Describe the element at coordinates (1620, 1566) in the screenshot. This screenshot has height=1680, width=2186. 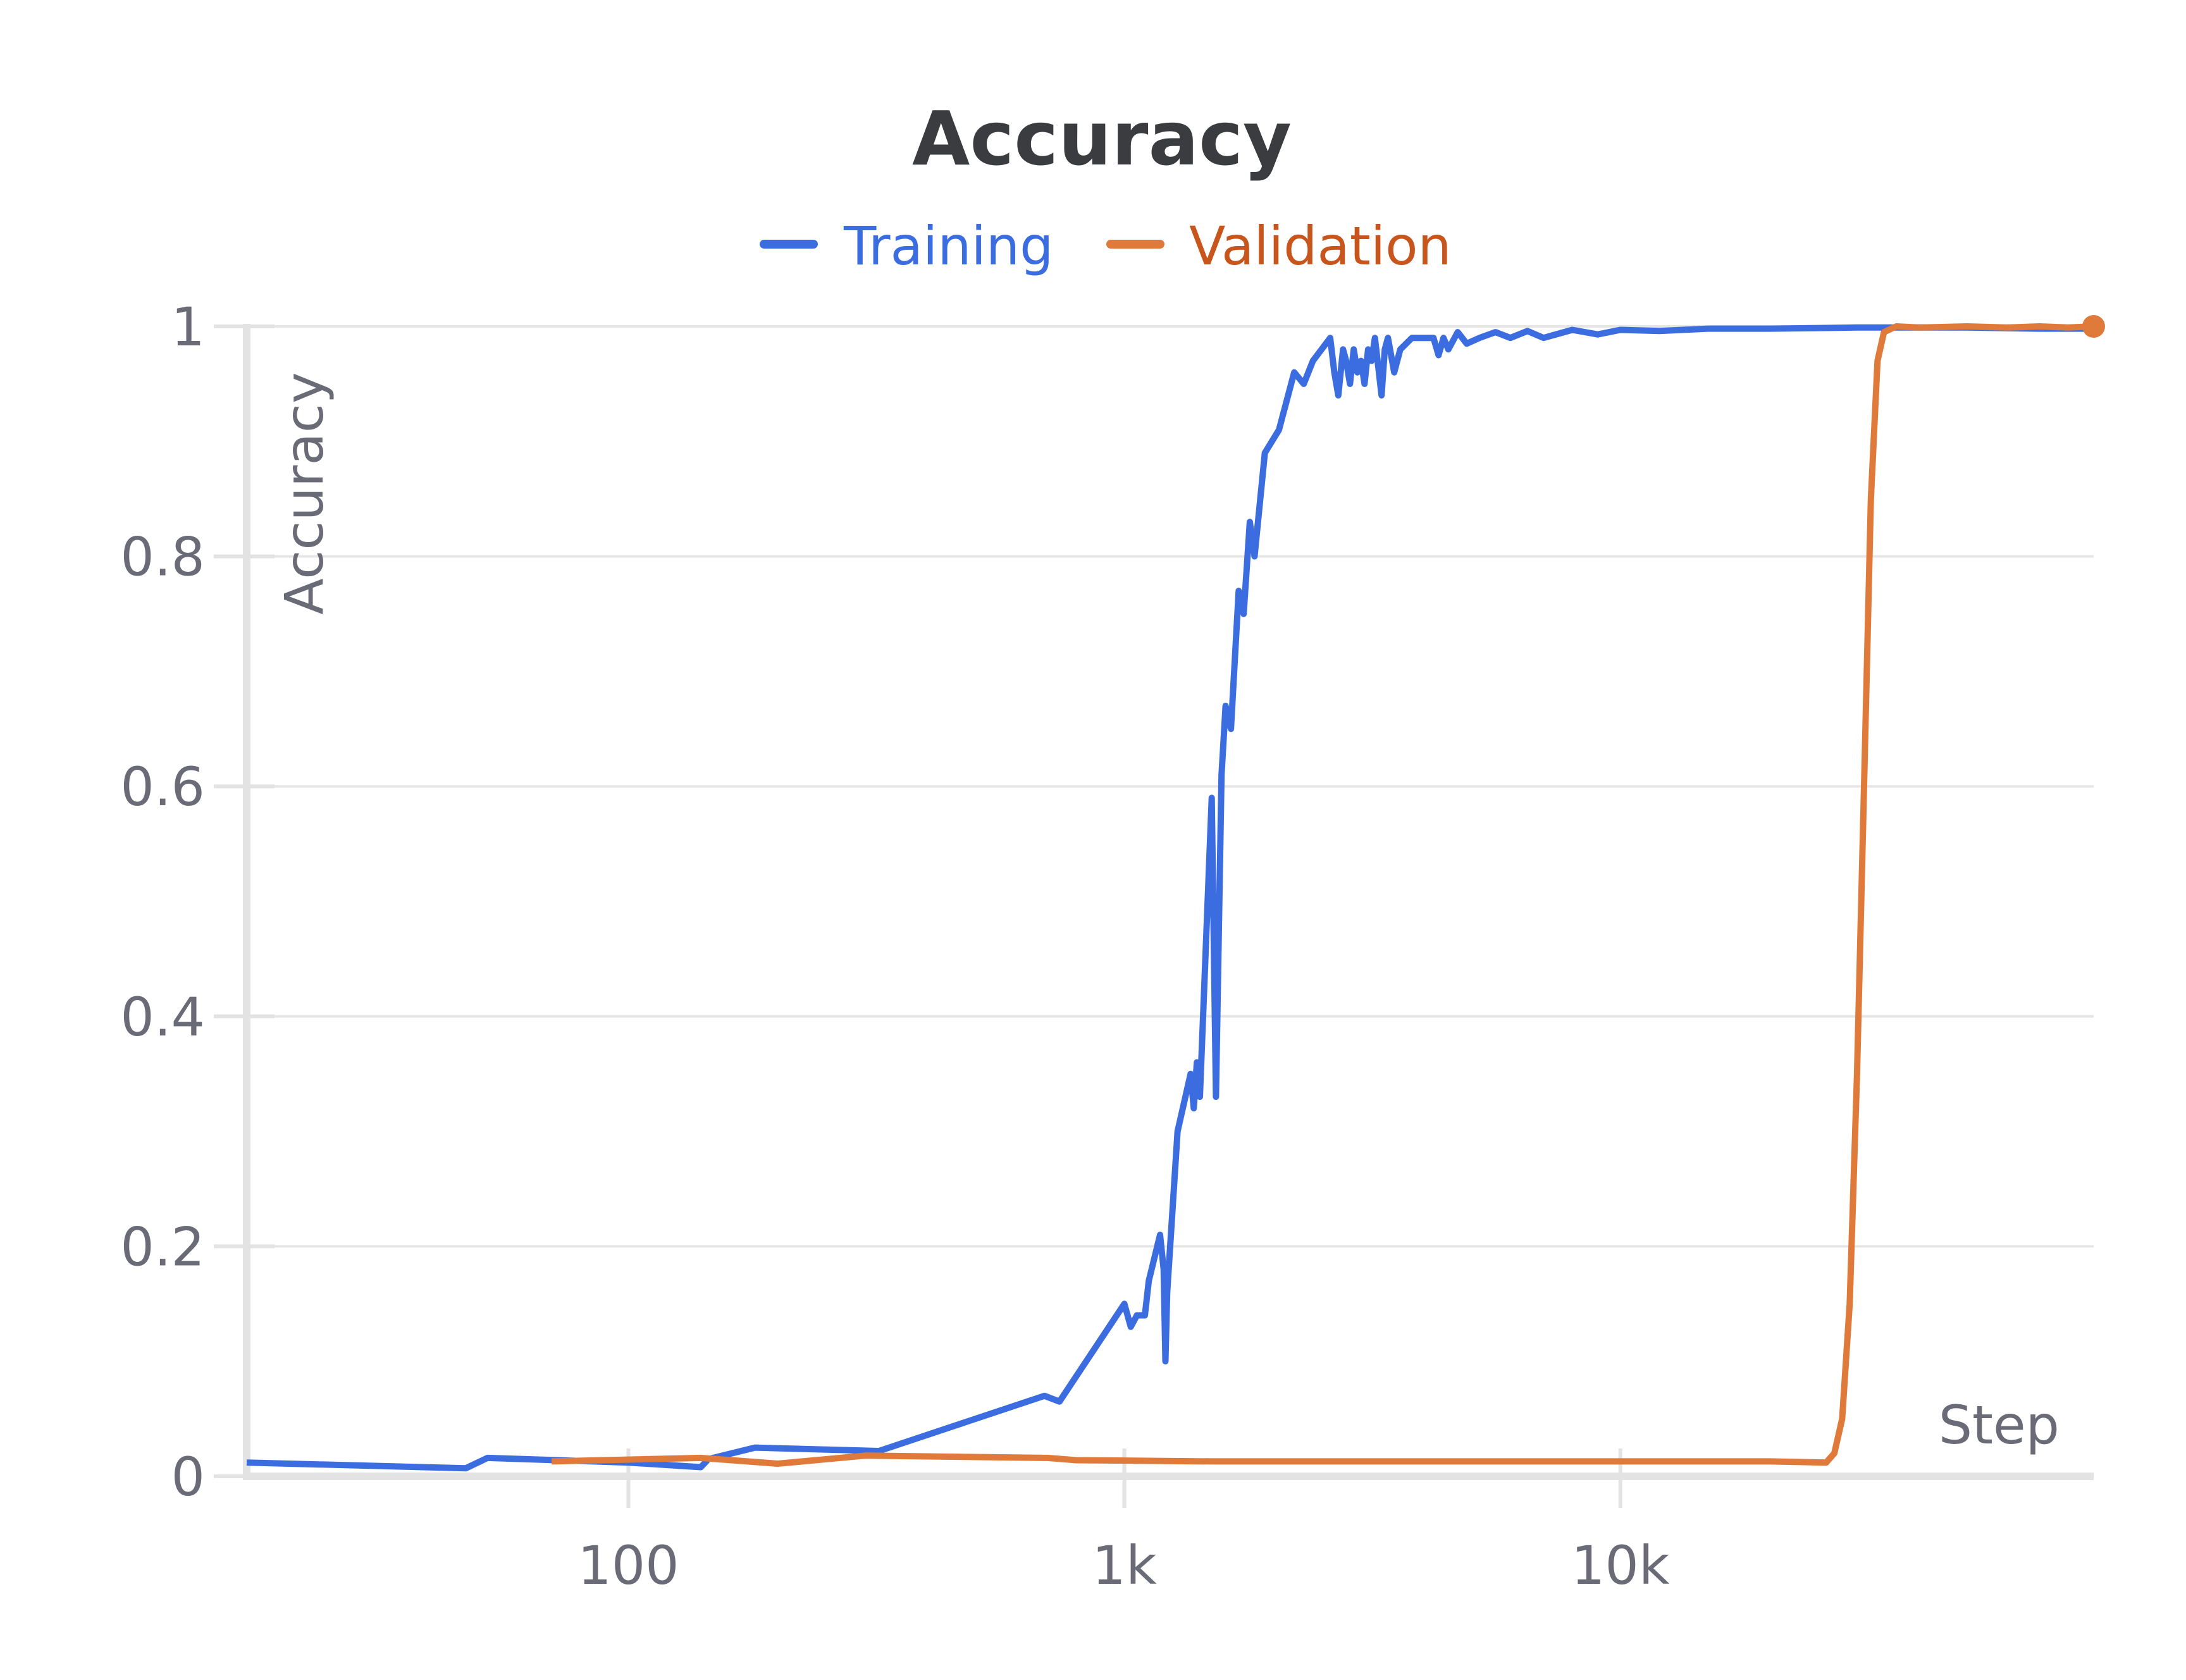
I see `x-tick-label: 10k` at that location.